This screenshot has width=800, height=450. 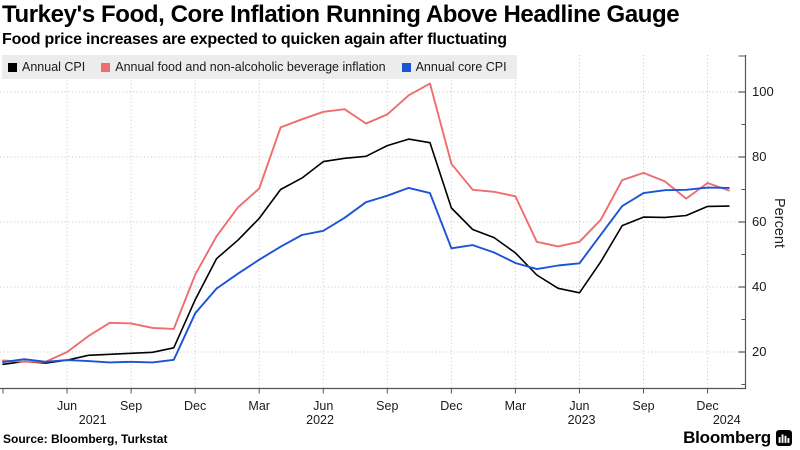 I want to click on source-attribution: Source: Bloomberg, Turkstat, so click(x=85, y=439).